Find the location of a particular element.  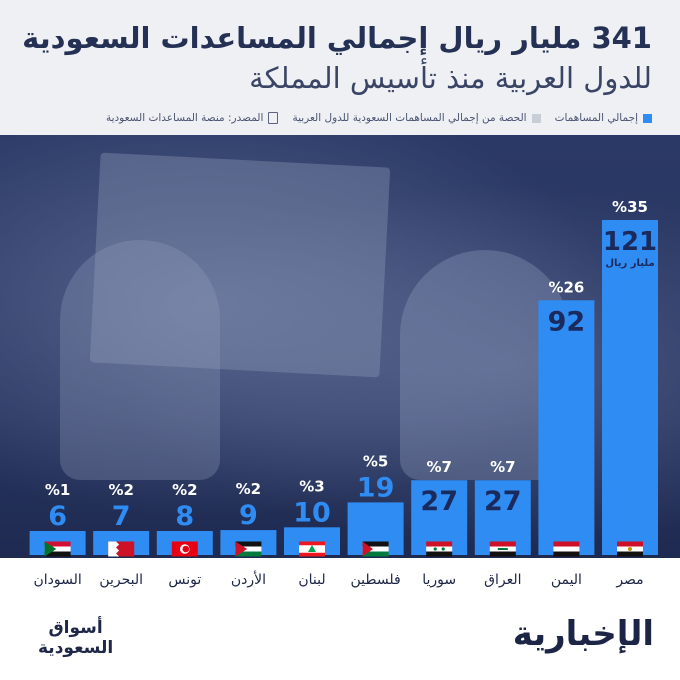

bar-value-5: 19 is located at coordinates (376, 487).